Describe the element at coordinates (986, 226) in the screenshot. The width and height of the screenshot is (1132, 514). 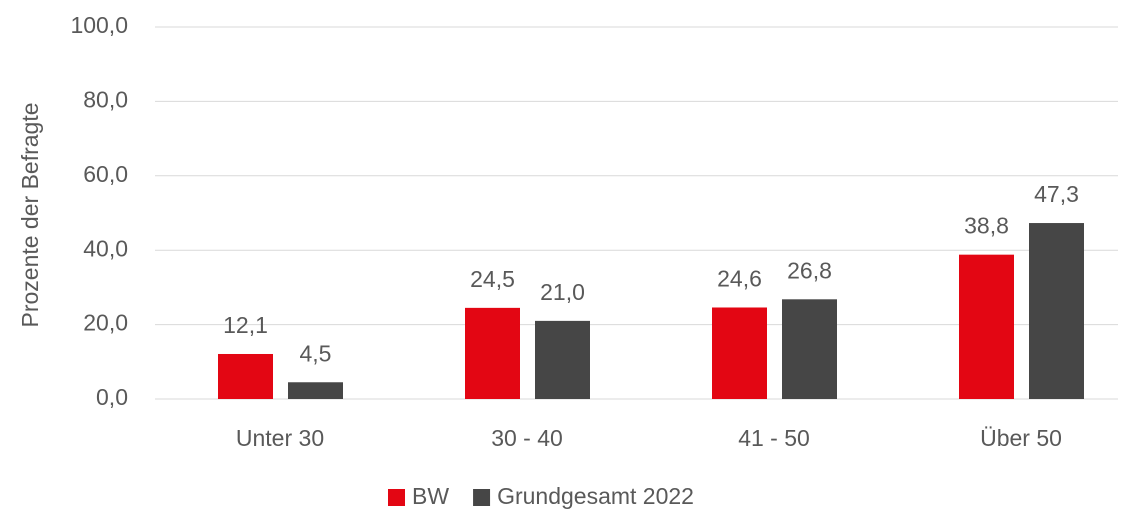
I see `data-label: 38,8` at that location.